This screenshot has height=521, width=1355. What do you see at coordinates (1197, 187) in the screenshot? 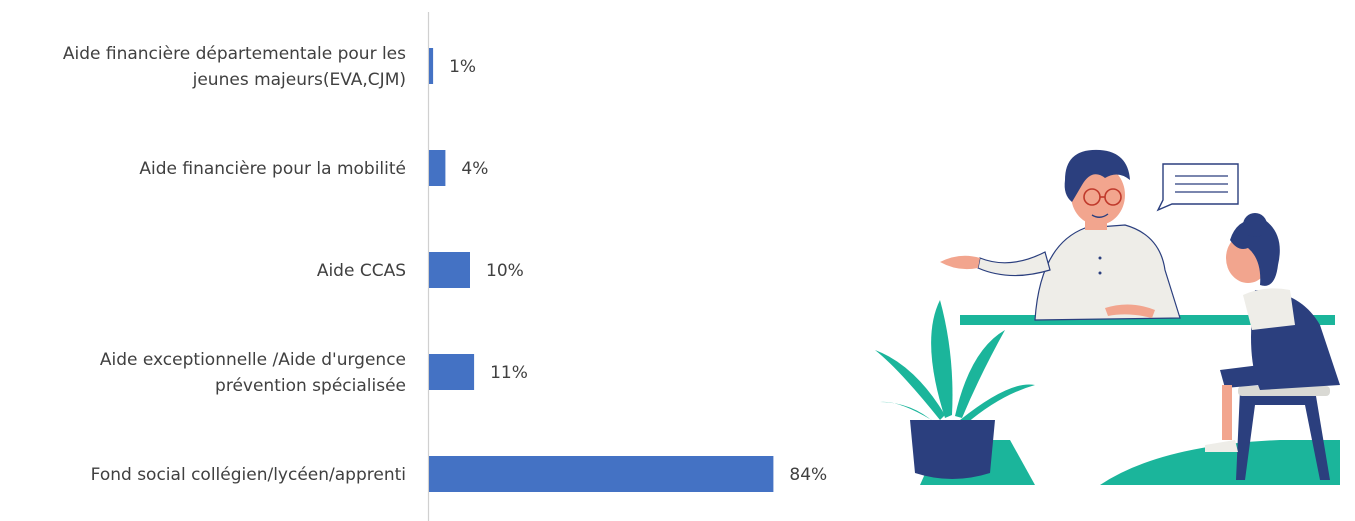
I see `speech-bubble-icon` at bounding box center [1197, 187].